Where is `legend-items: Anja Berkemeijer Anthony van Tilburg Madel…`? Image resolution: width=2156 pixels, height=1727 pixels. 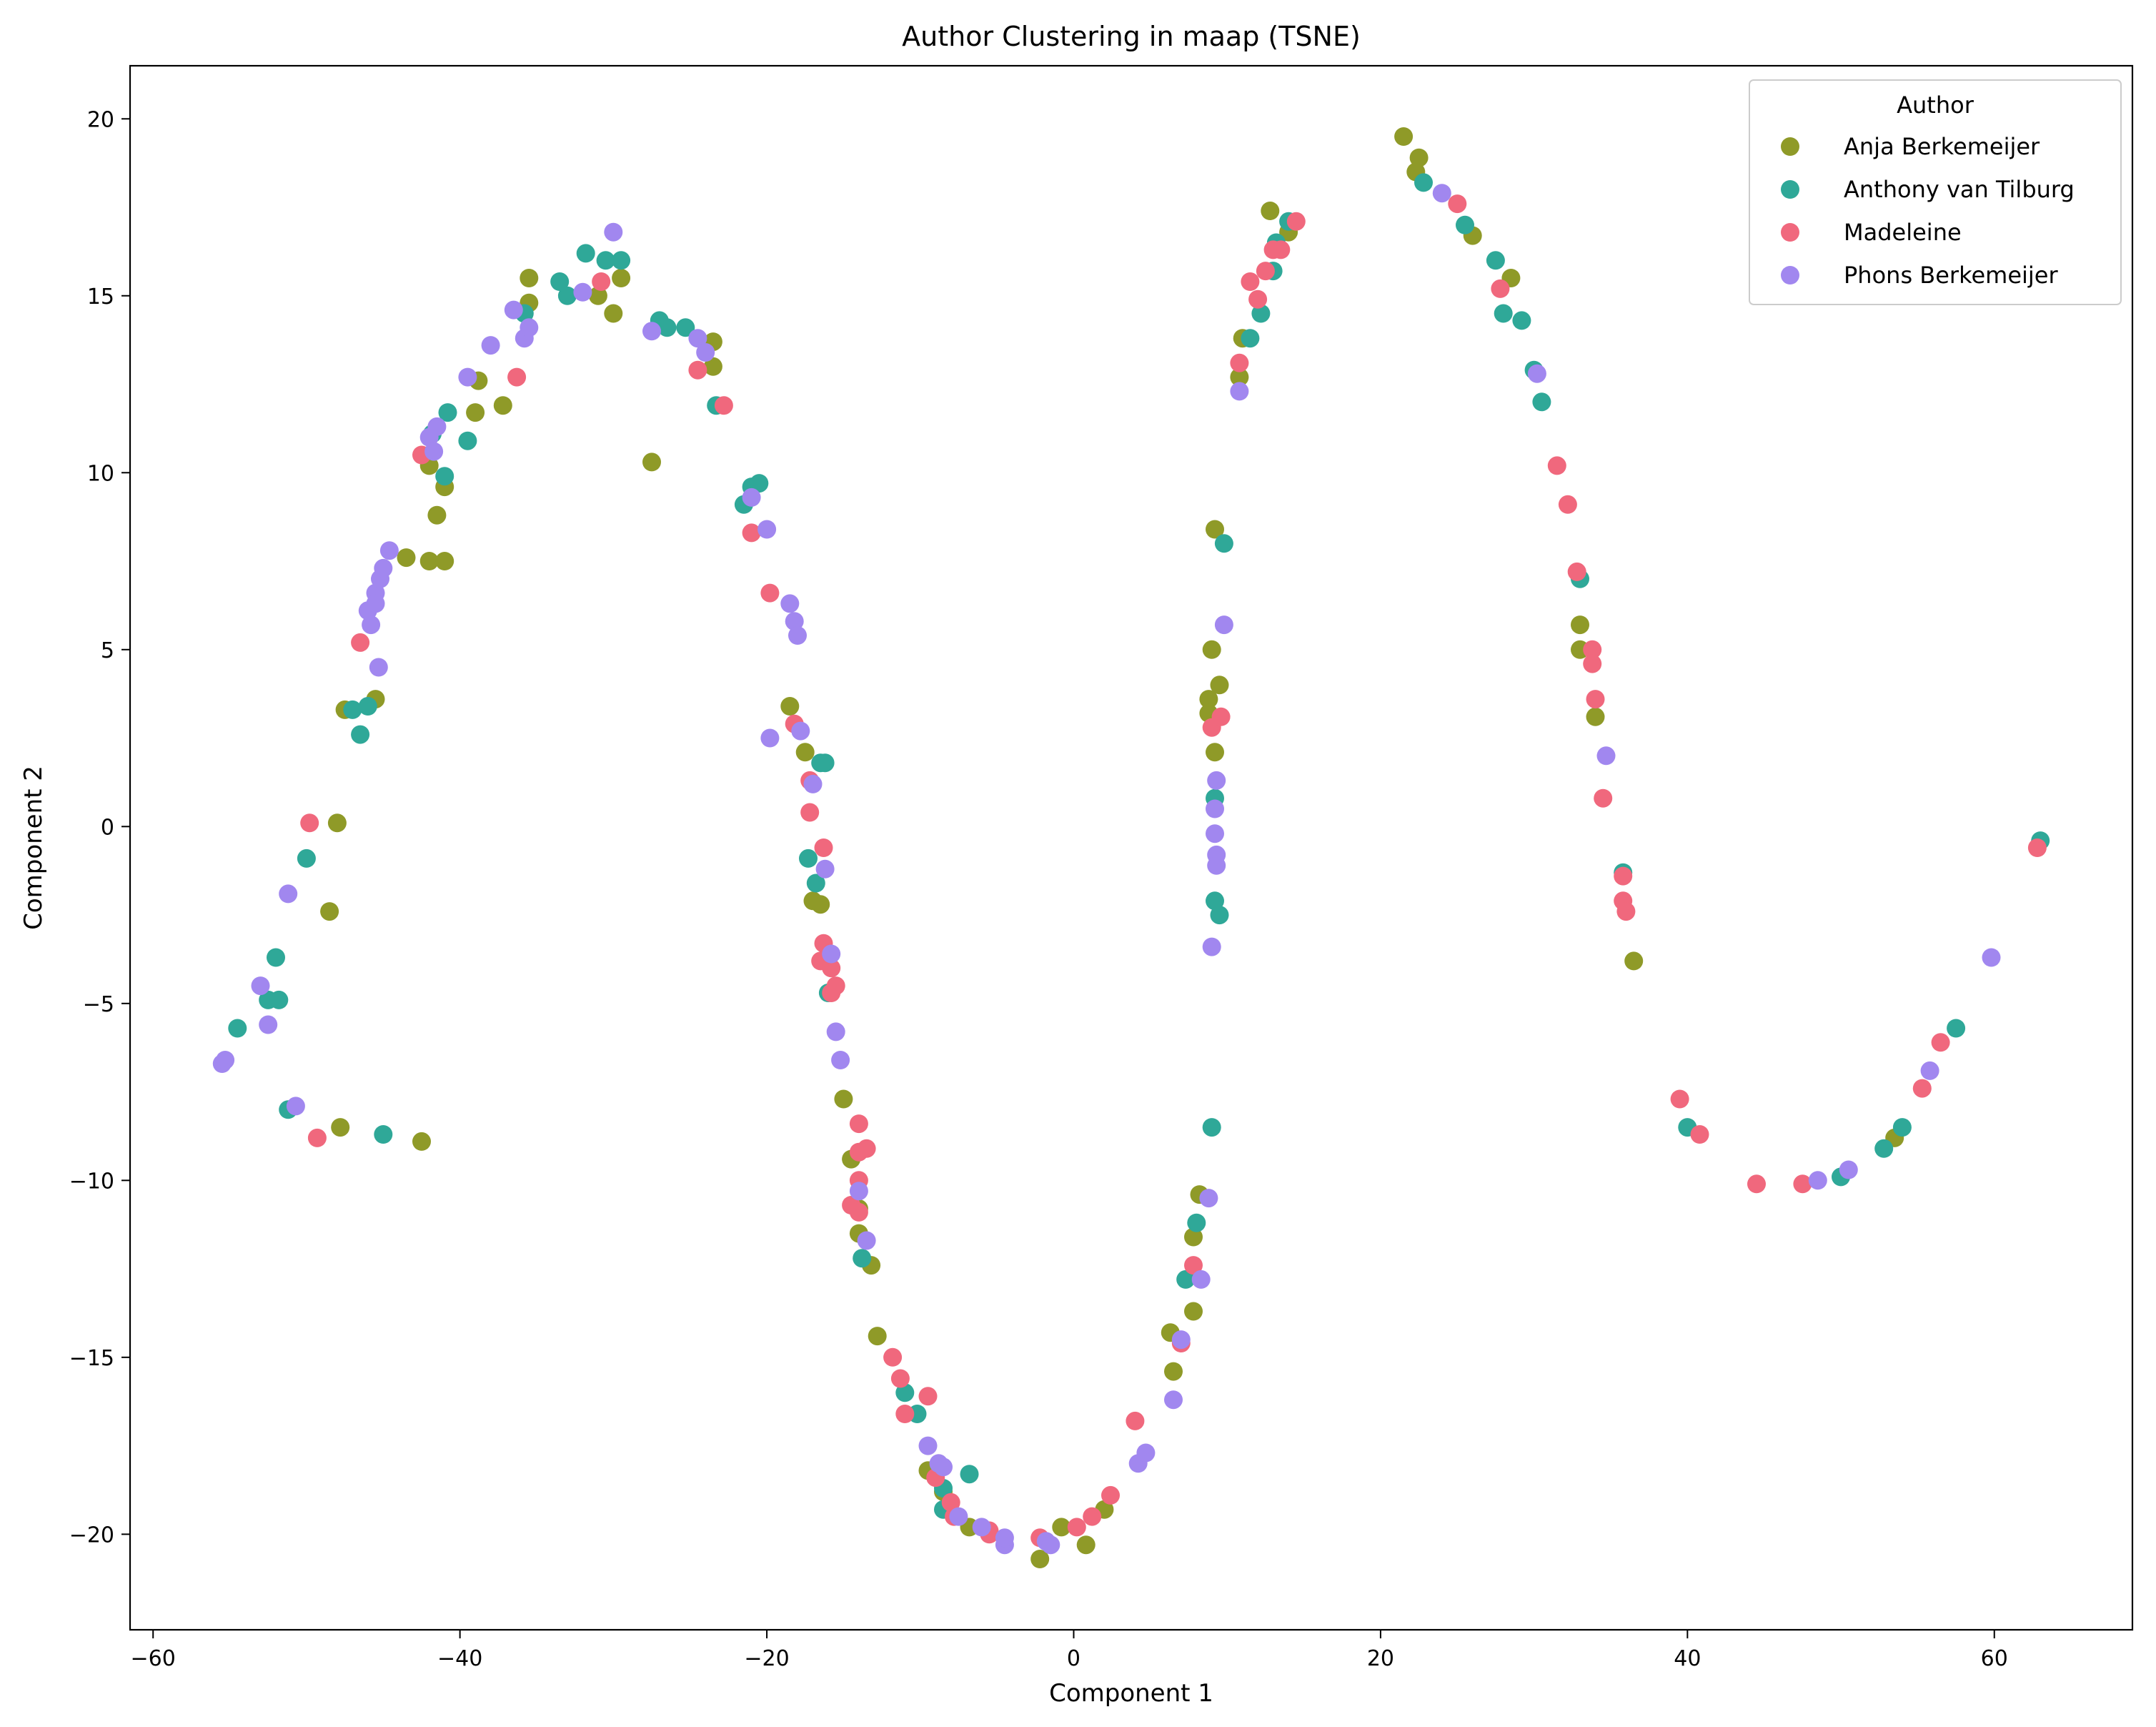 legend-items: Anja Berkemeijer Anthony van Tilburg Madel… is located at coordinates (1928, 211).